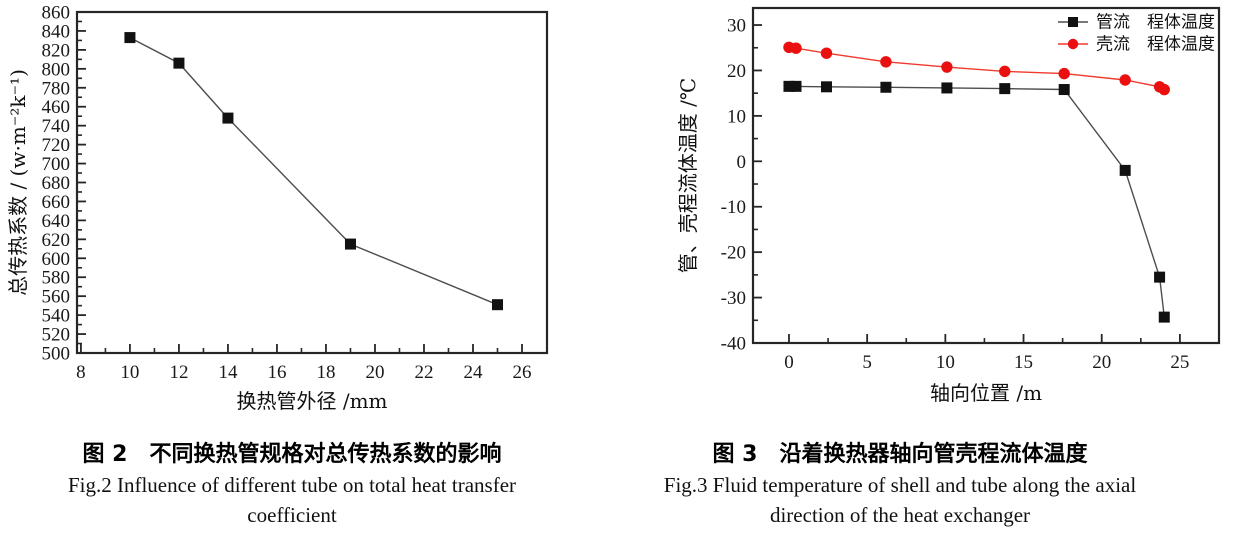 This screenshot has height=536, width=1234. Describe the element at coordinates (56, 164) in the screenshot. I see `y-tick-label: 700` at that location.